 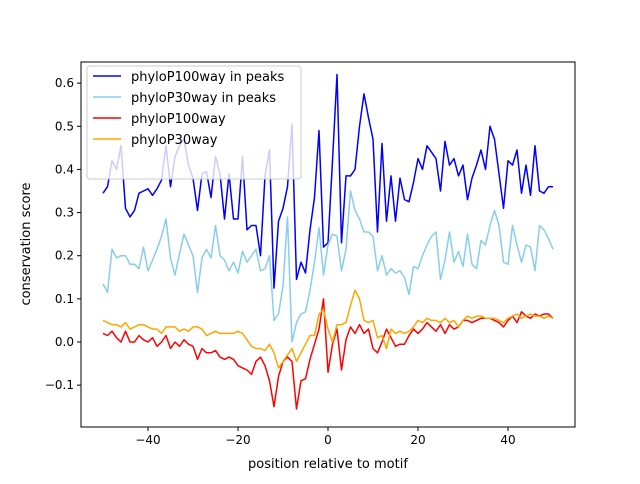 What do you see at coordinates (64, 256) in the screenshot?
I see `y-tick-label: 0.2` at bounding box center [64, 256].